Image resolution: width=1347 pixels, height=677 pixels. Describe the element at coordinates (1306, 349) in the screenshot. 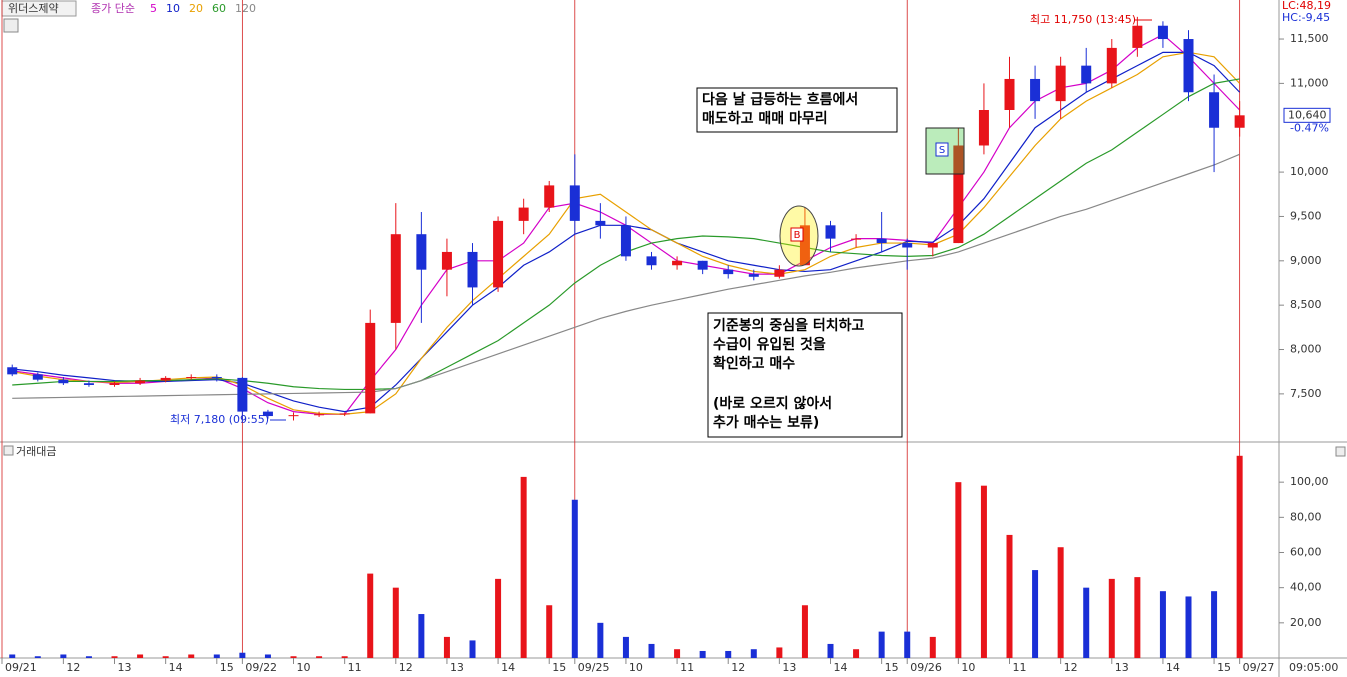

I see `y-tick-label: 8,000` at that location.